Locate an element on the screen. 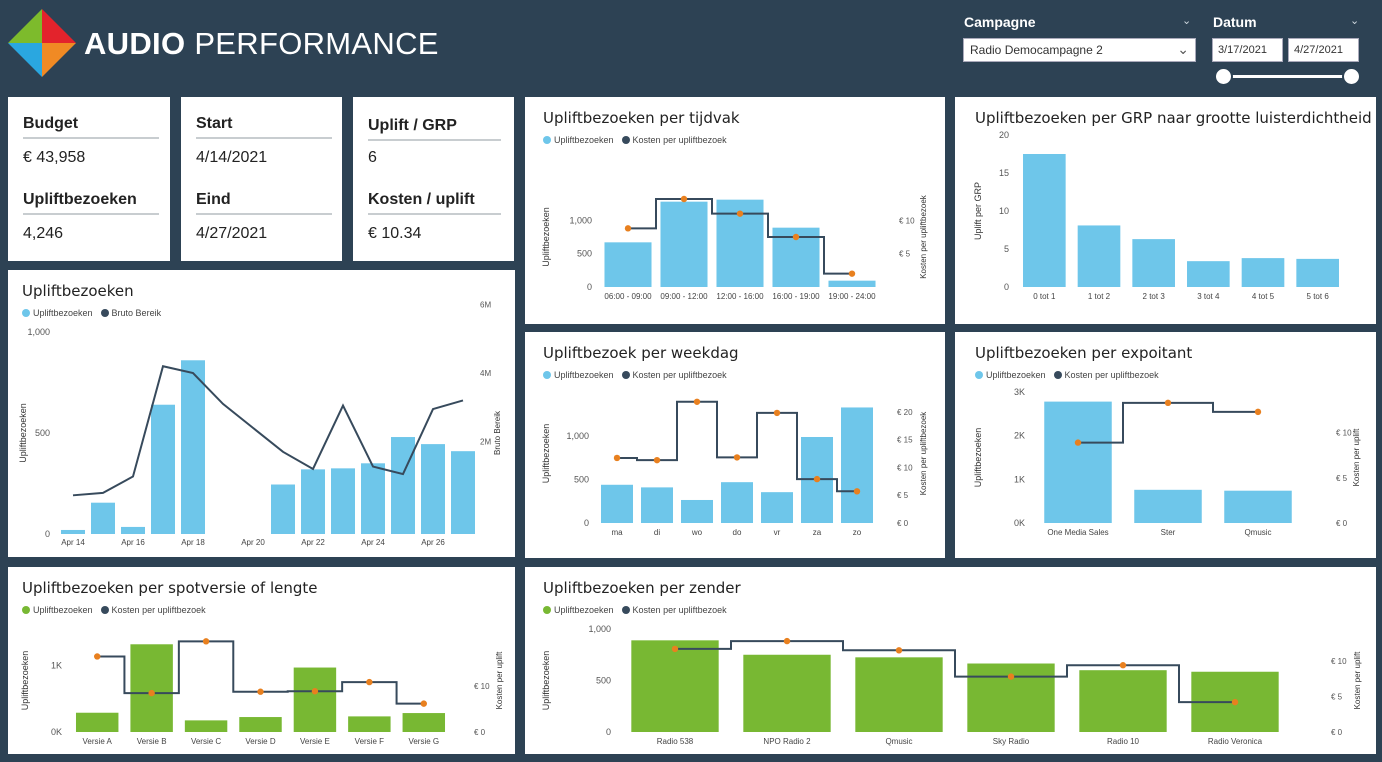 This screenshot has height=762, width=1382. kpi-card-efficiency: Uplift / GRP 6 Kosten / uplift € 10.34 is located at coordinates (433, 179).